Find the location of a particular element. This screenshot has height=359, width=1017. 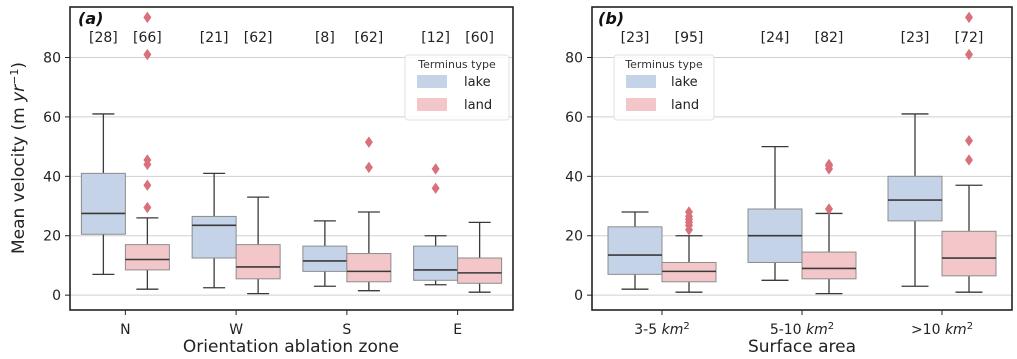

count-land-2: [62] is located at coordinates (369, 38).